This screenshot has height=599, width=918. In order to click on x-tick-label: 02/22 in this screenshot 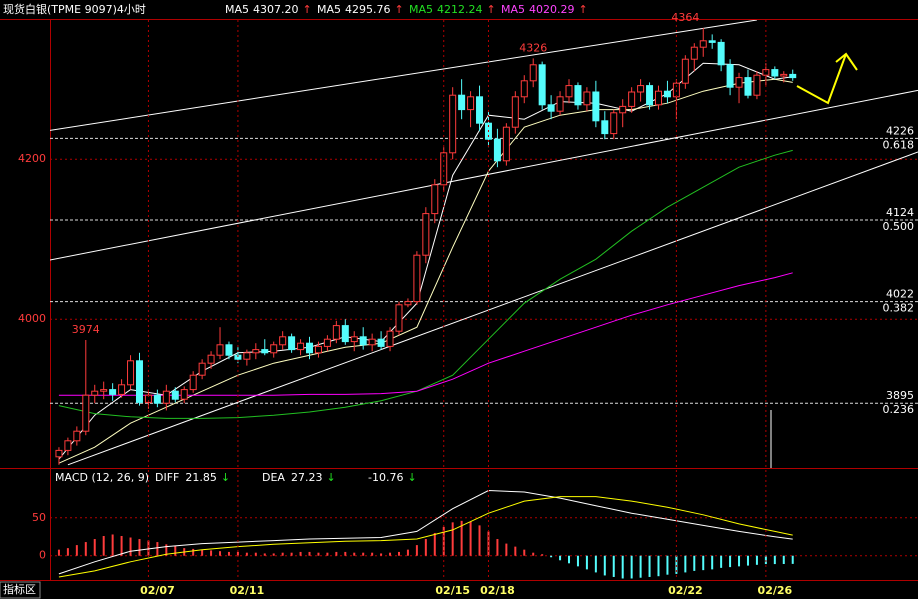, I will do `click(685, 590)`.